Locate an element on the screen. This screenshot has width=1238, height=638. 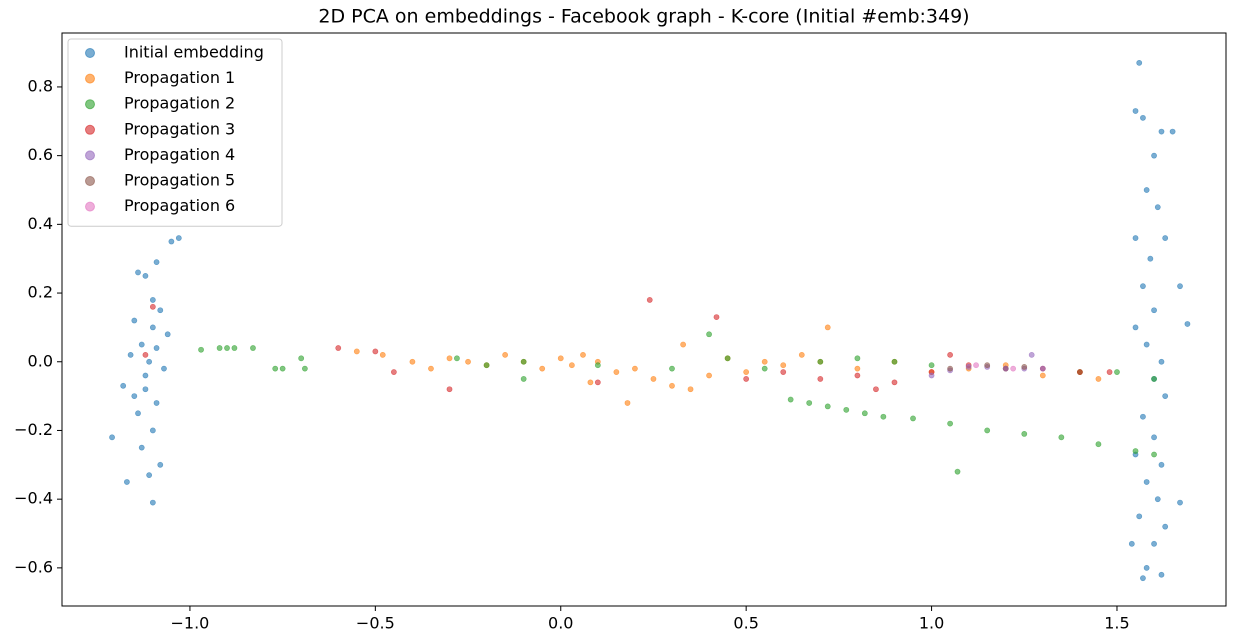
legend-label: Propagation 4 is located at coordinates (179, 154).